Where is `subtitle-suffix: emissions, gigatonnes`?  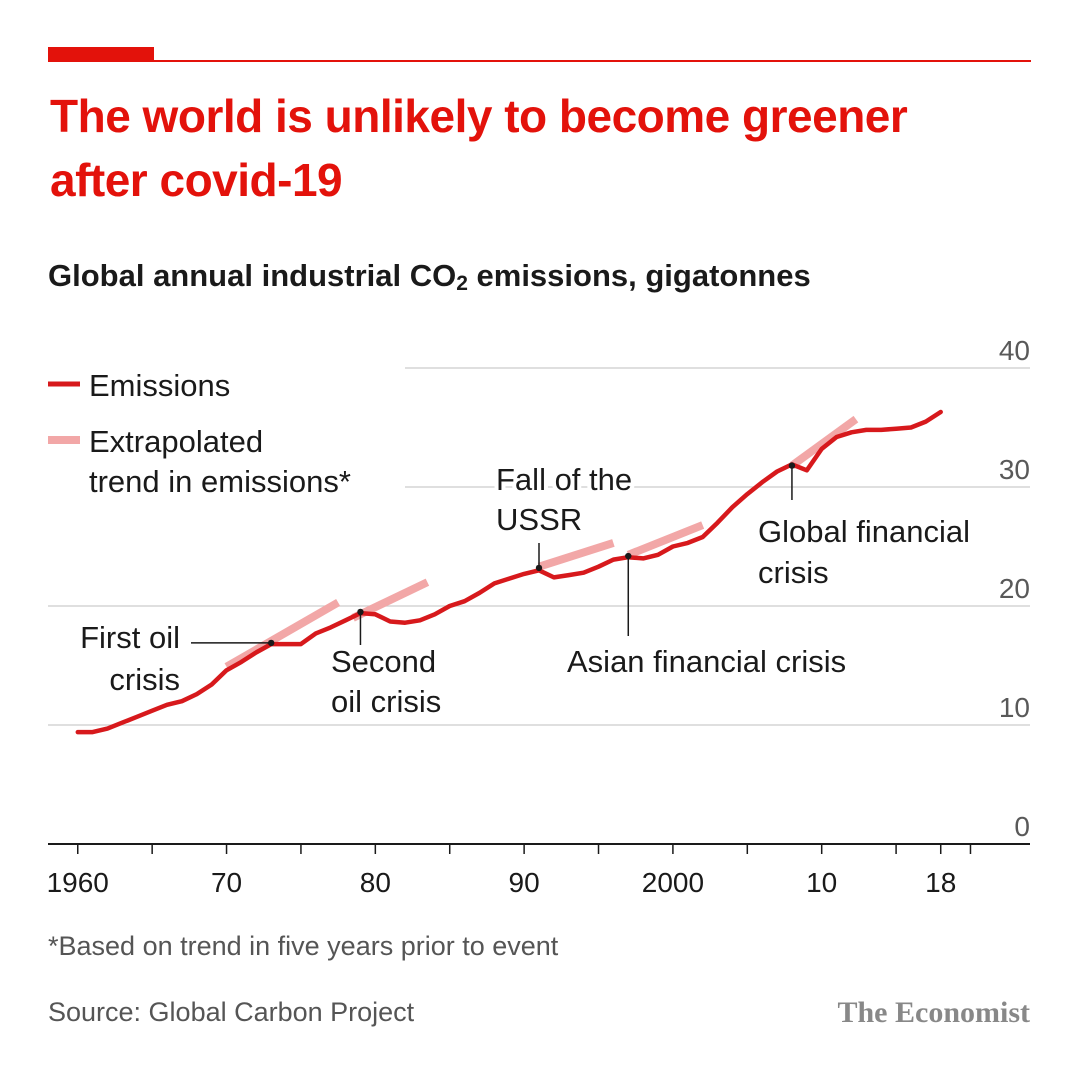
subtitle-suffix: emissions, gigatonnes is located at coordinates (639, 275).